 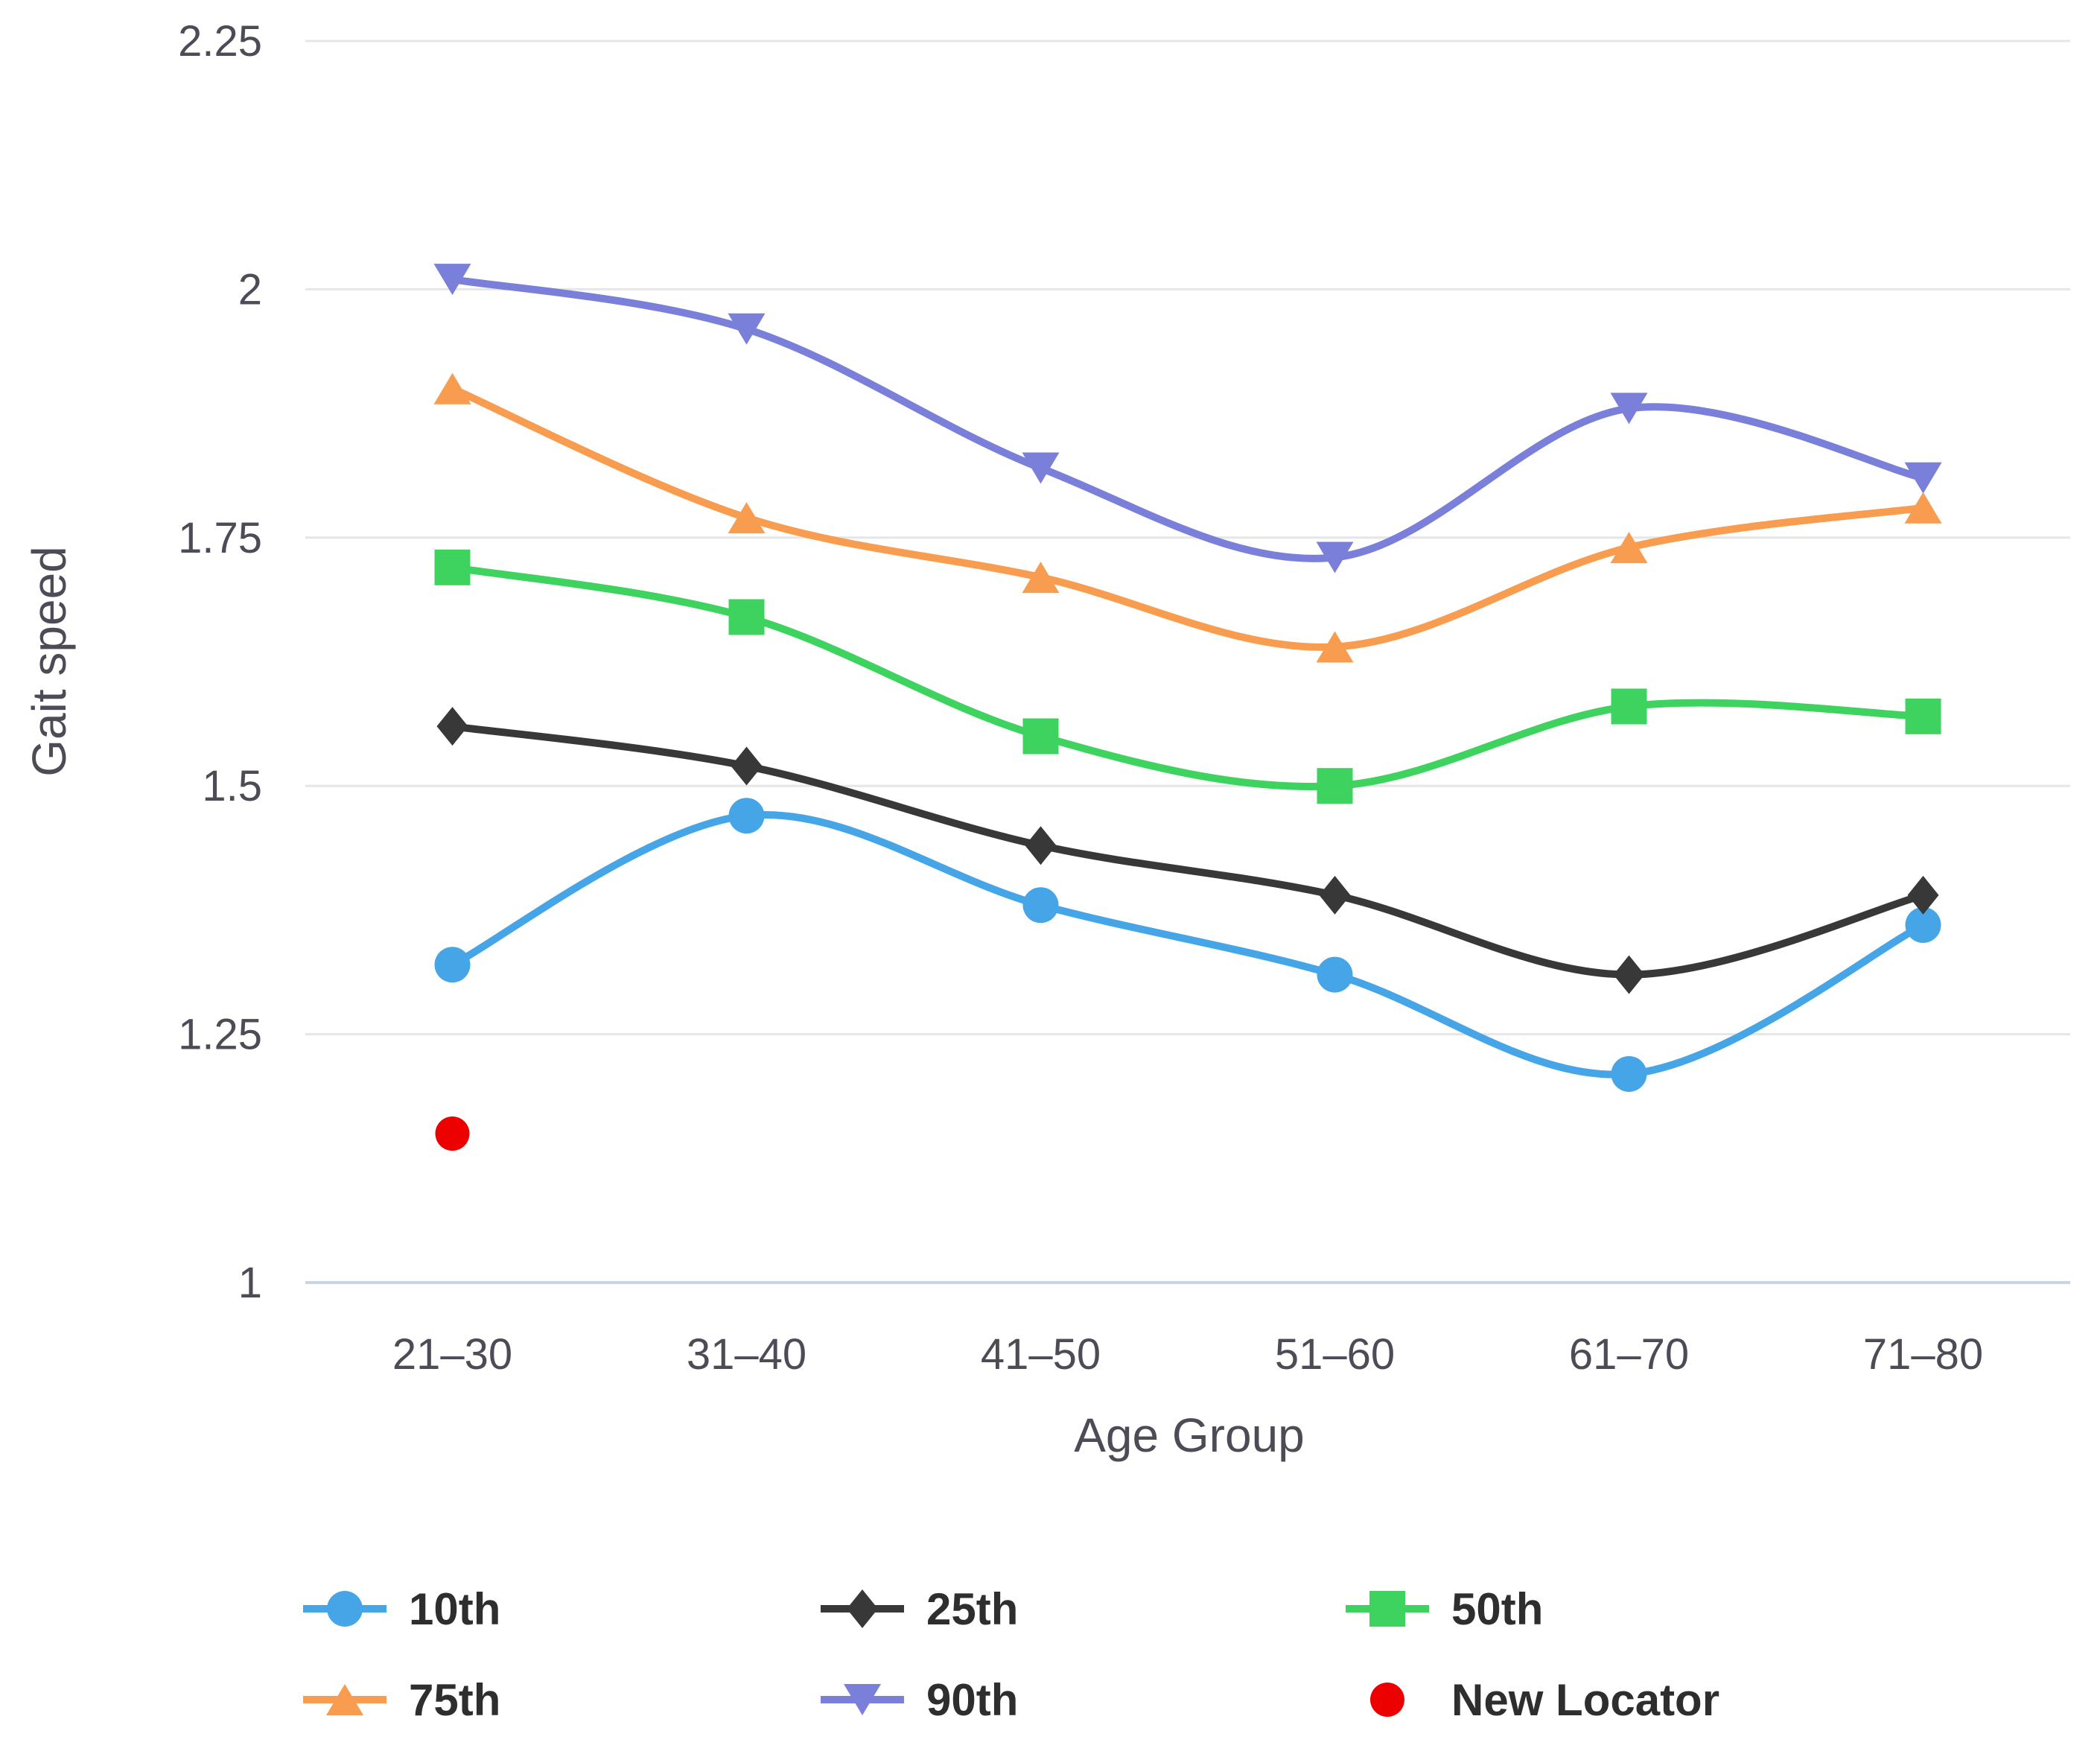 What do you see at coordinates (1335, 1354) in the screenshot?
I see `x-tick-label: 51–60` at bounding box center [1335, 1354].